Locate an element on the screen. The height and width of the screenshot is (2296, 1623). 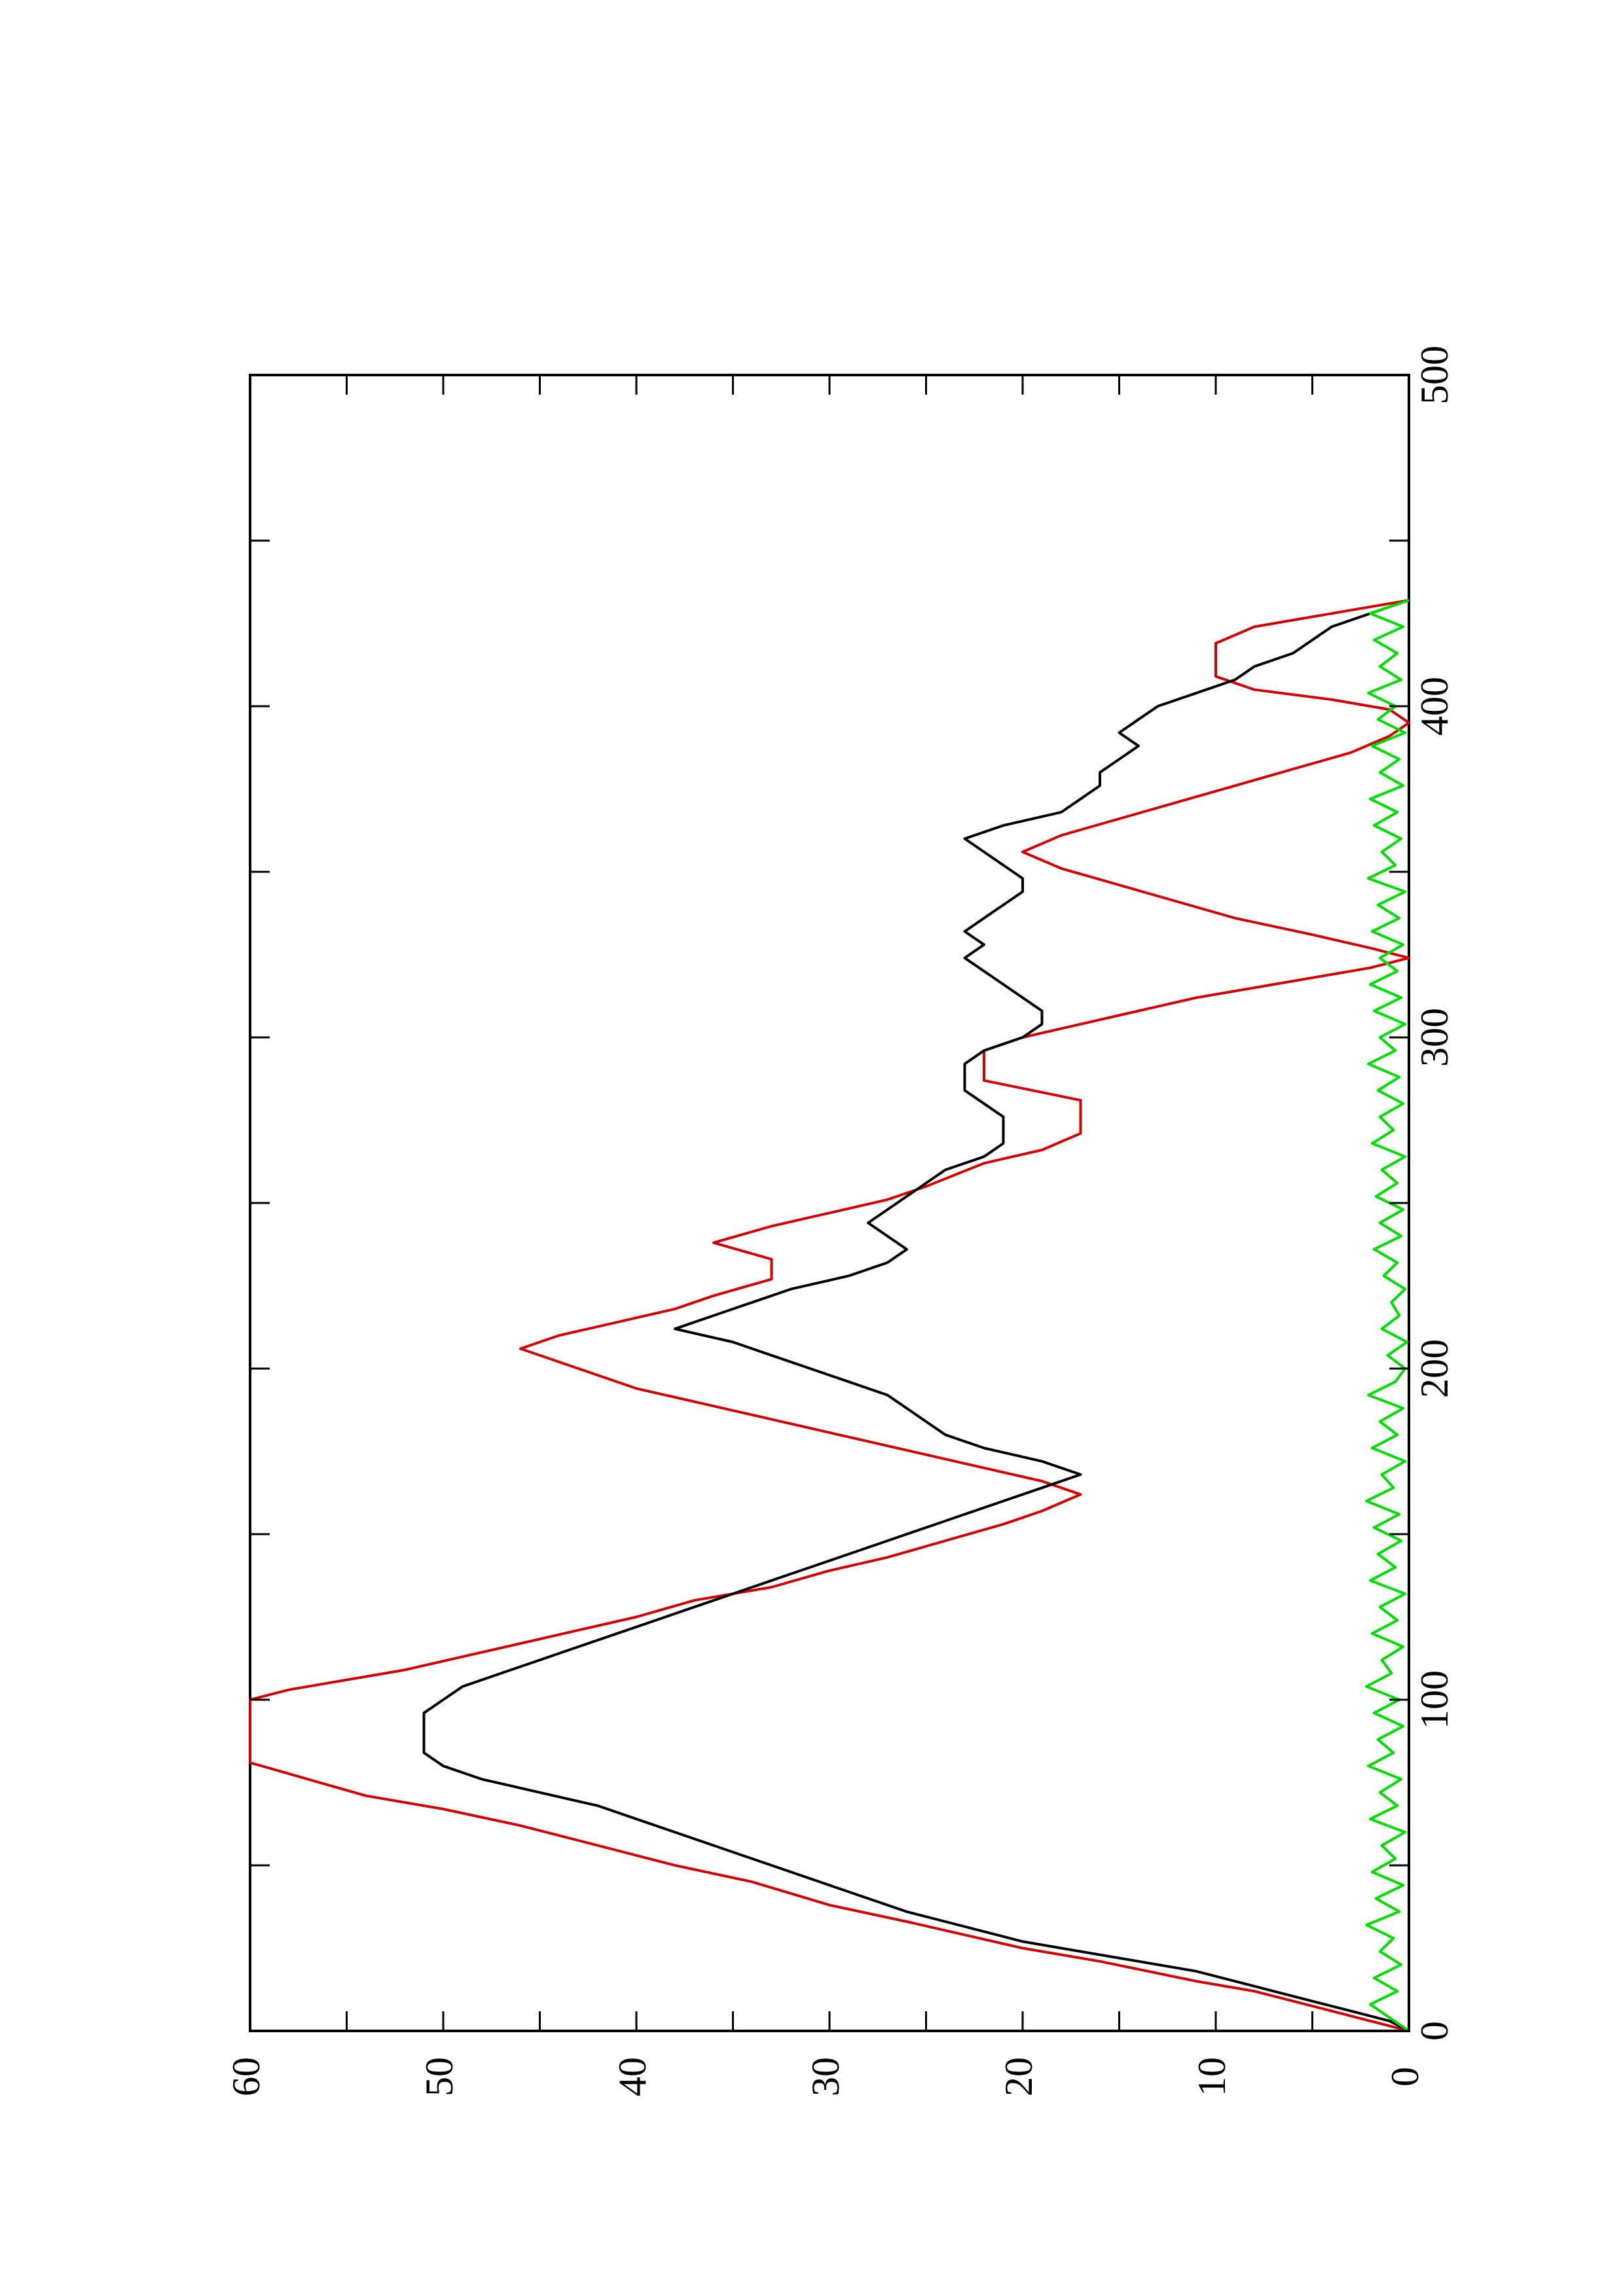
y-tick-label: 30 is located at coordinates (825, 2076).